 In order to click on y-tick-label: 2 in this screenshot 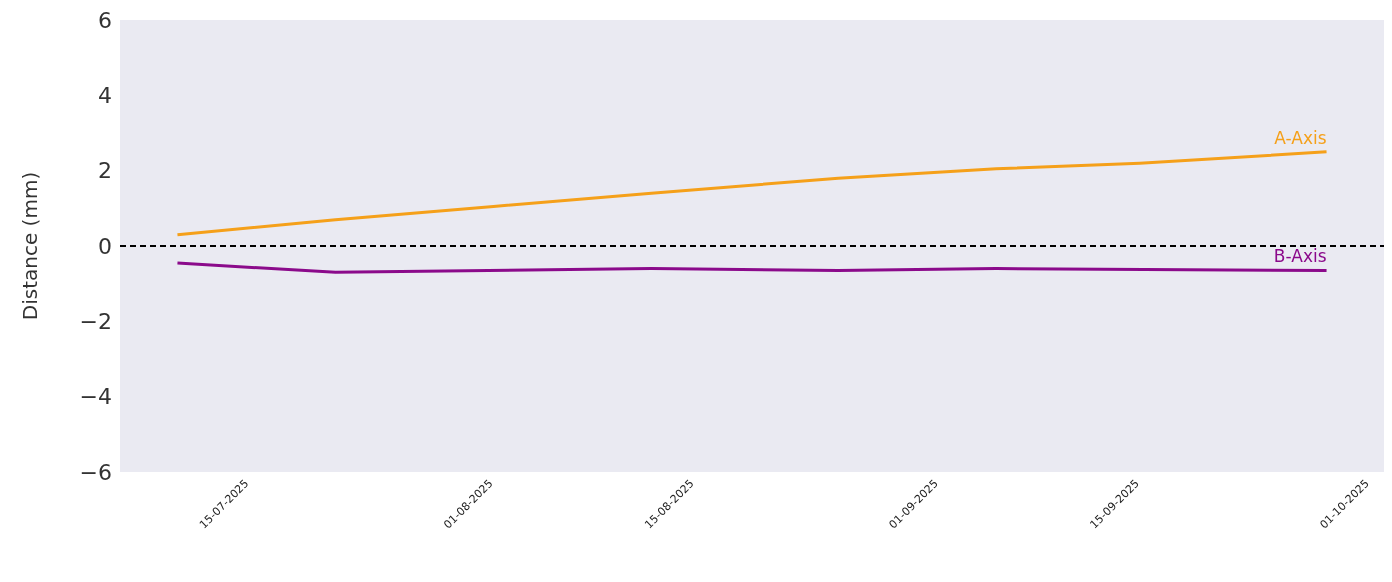, I will do `click(105, 171)`.